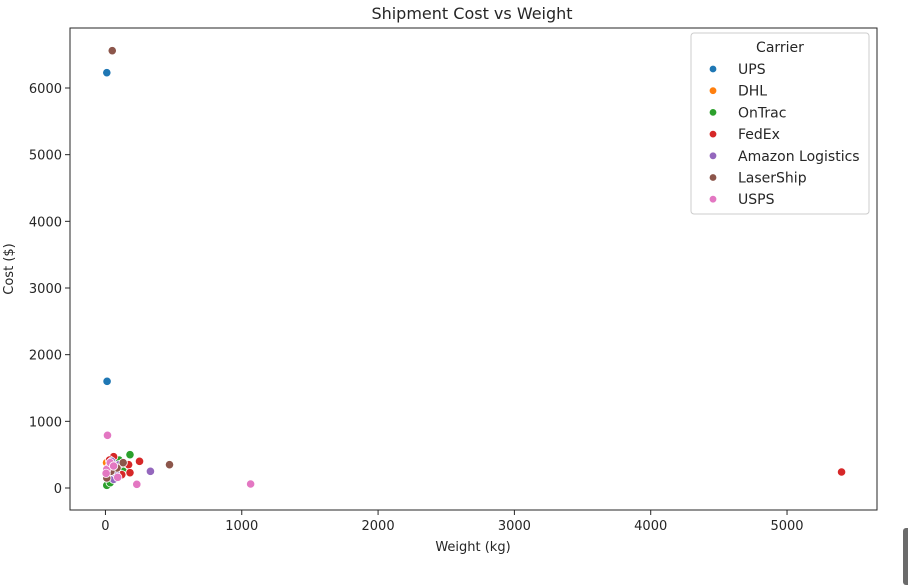 This screenshot has height=585, width=908. Describe the element at coordinates (472, 547) in the screenshot. I see `x-axis-label: Weight (kg)` at that location.